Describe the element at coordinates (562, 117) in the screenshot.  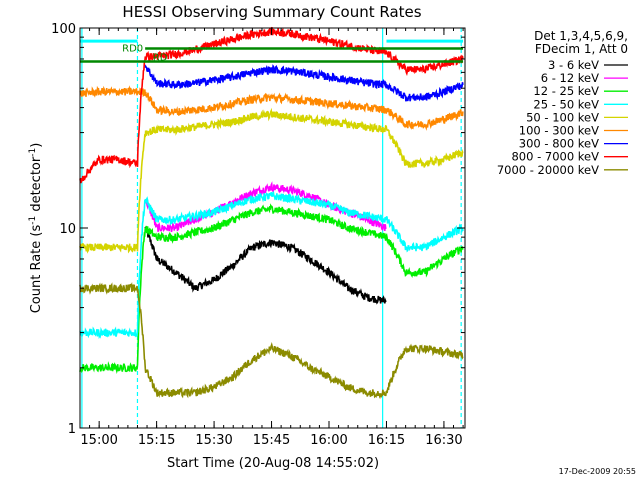
I see `legend-entry-label: 50 - 100 keV` at that location.